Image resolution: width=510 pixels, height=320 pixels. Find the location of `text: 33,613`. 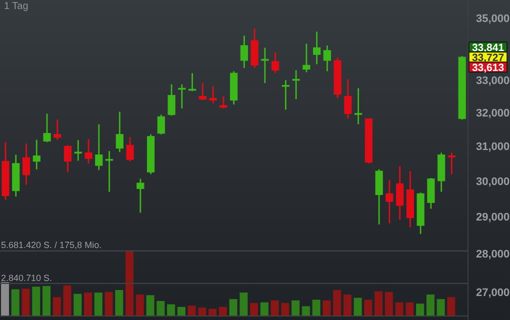

text: 33,613 is located at coordinates (488, 68).